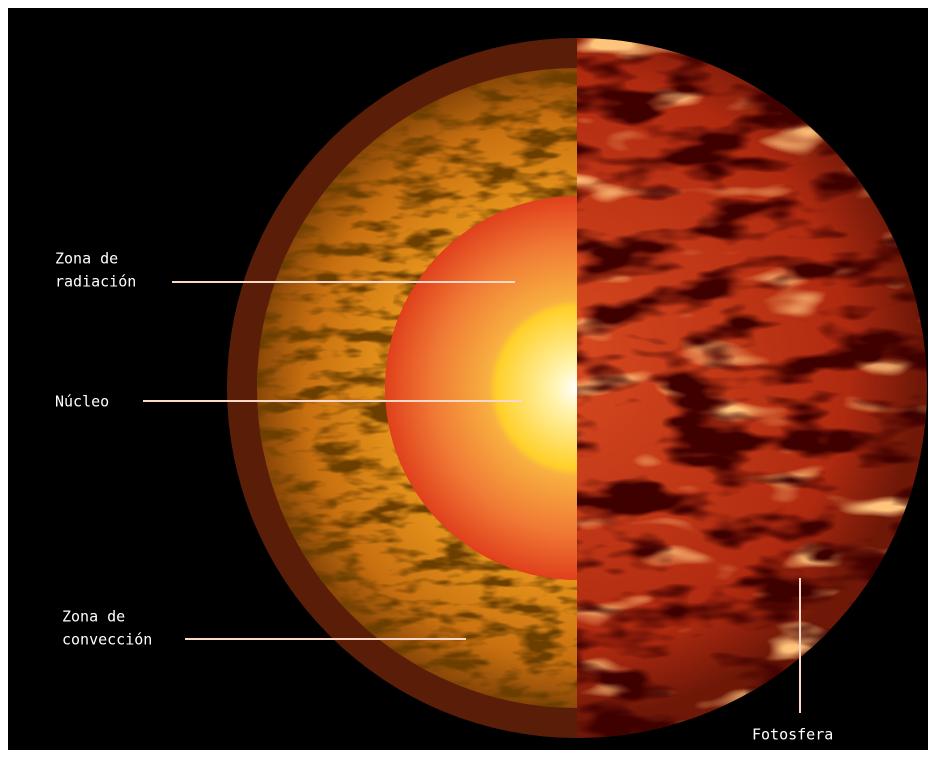 This screenshot has width=935, height=758. Describe the element at coordinates (82, 402) in the screenshot. I see `label-core: Núcleo` at that location.